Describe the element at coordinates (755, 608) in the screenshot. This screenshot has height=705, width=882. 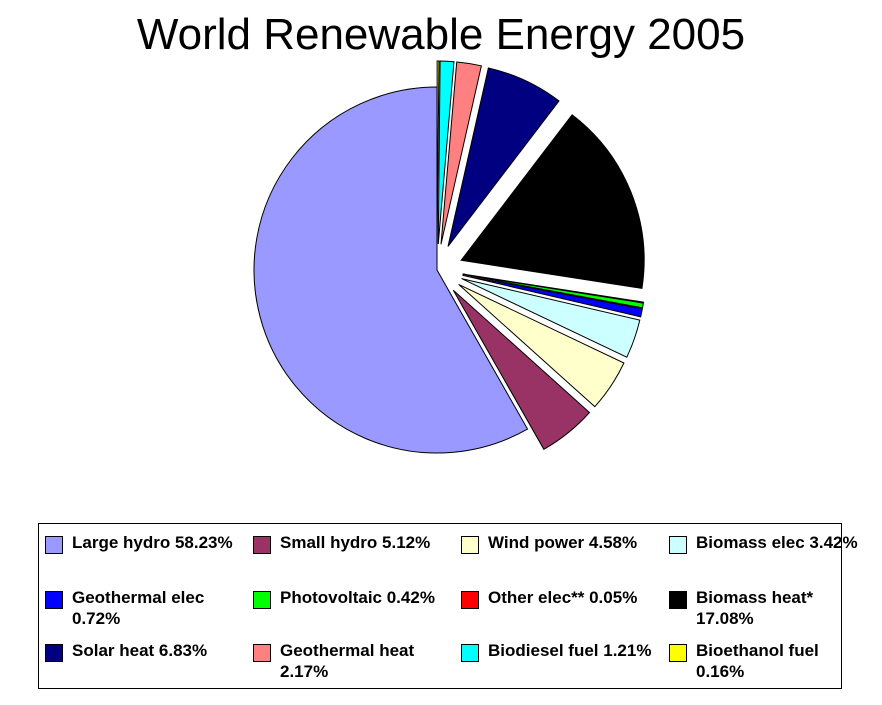
I see `legend-label: Biomass heat* 17.08%` at that location.